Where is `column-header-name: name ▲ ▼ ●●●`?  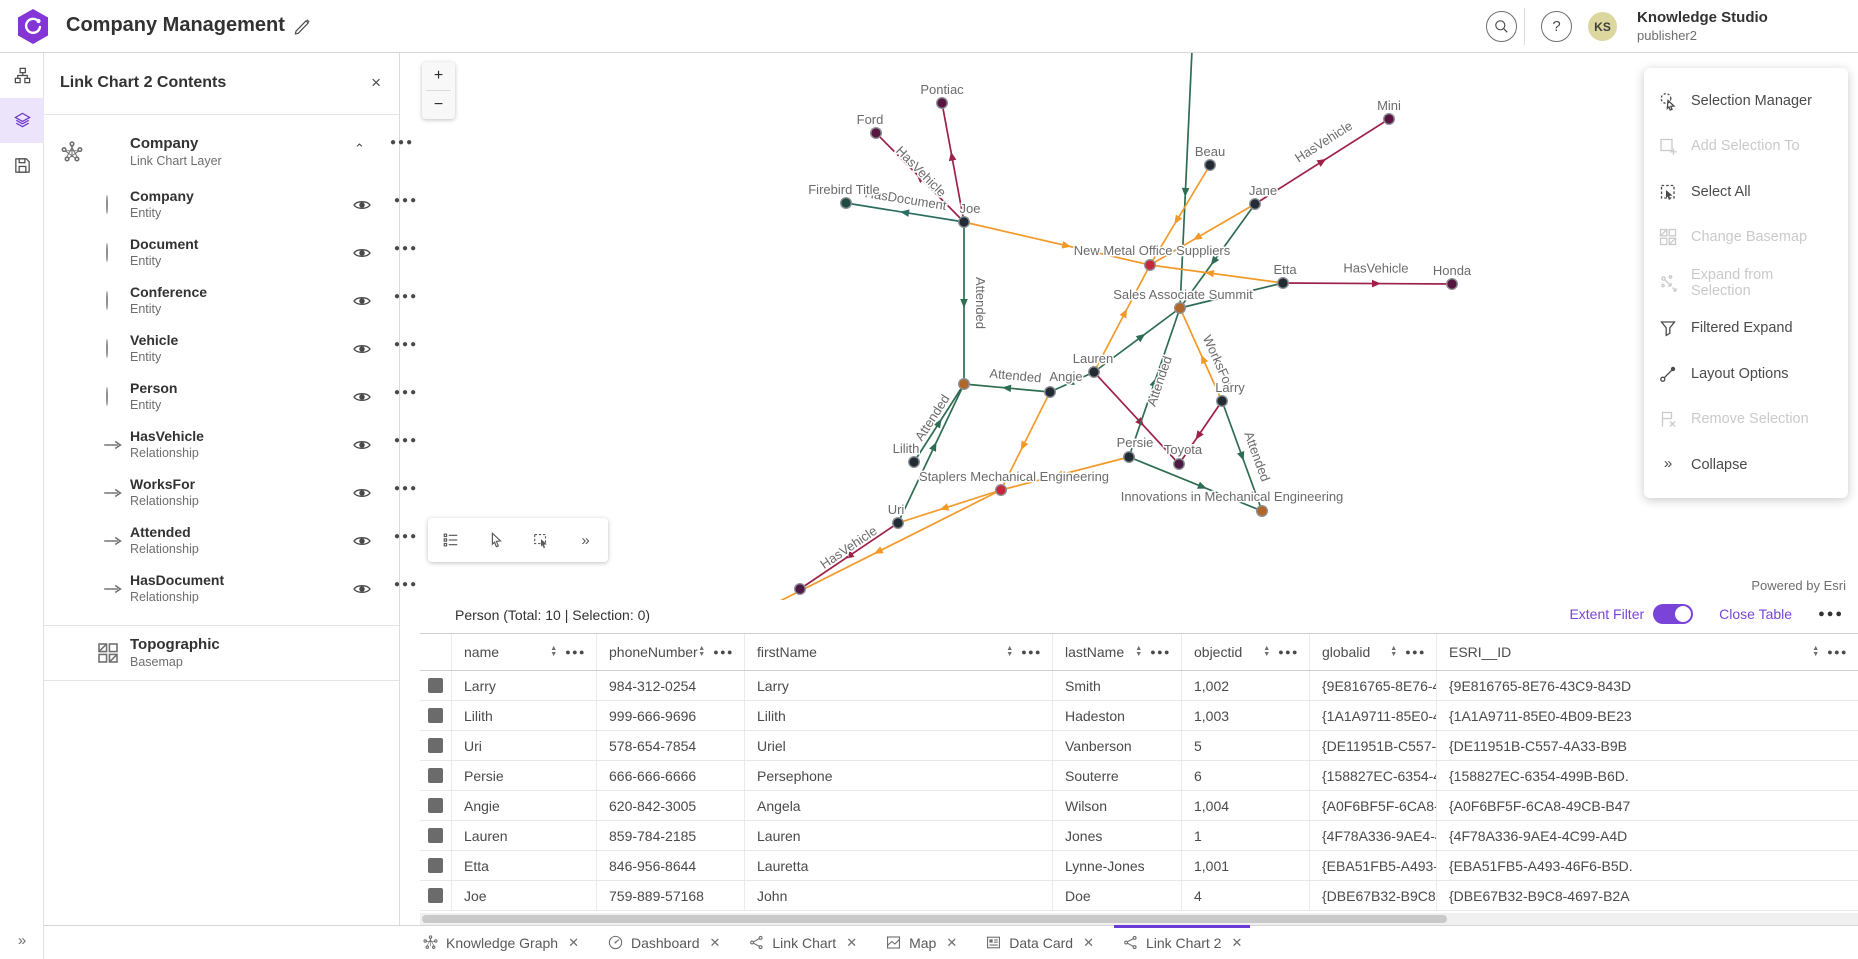 column-header-name: name ▲ ▼ ●●● is located at coordinates (524, 652).